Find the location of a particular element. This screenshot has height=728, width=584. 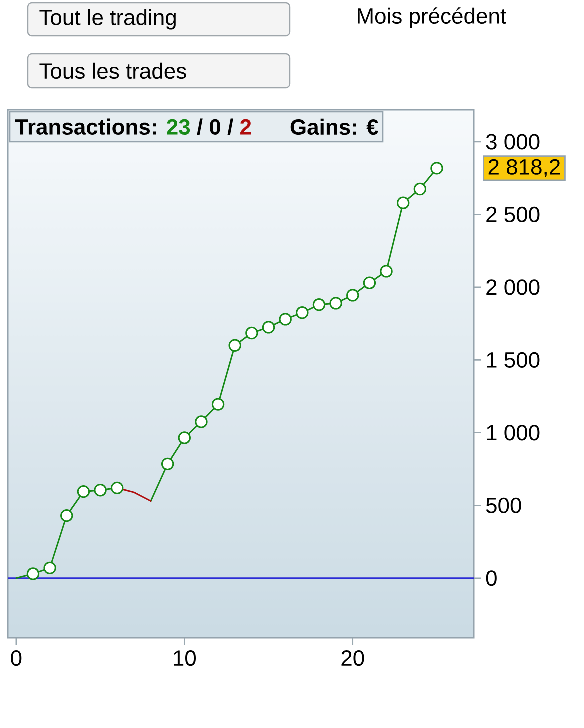

x-tick-label: 20 is located at coordinates (353, 658).